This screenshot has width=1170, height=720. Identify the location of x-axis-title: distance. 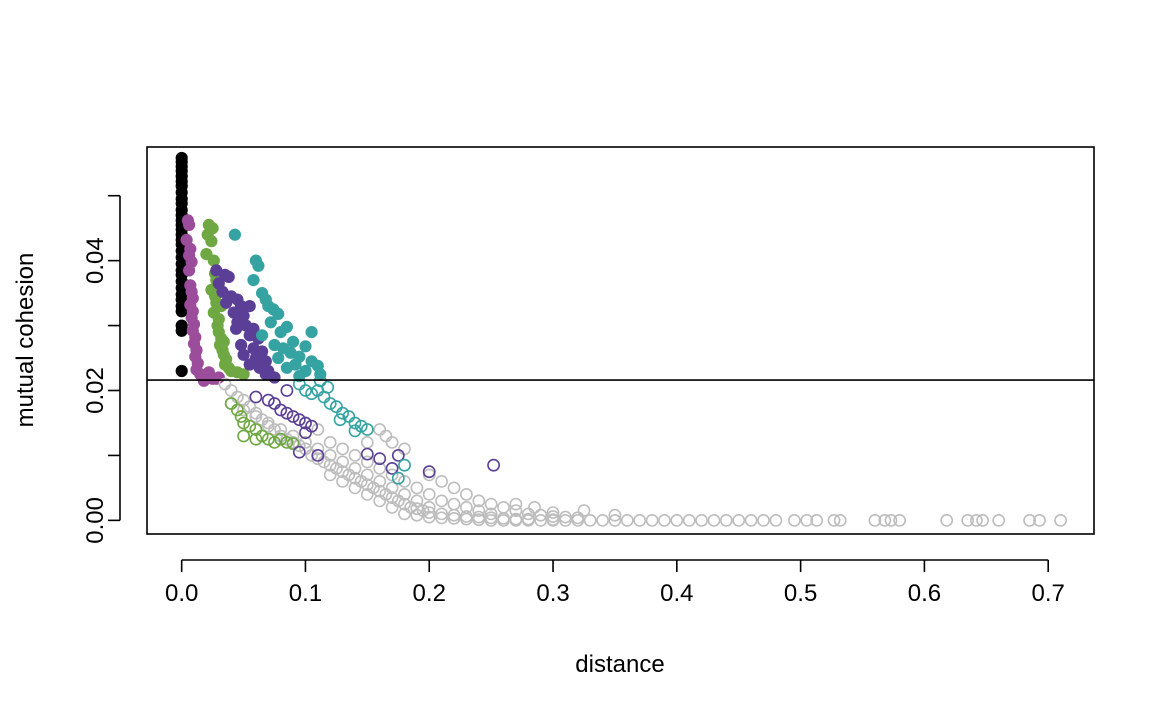
(619, 664).